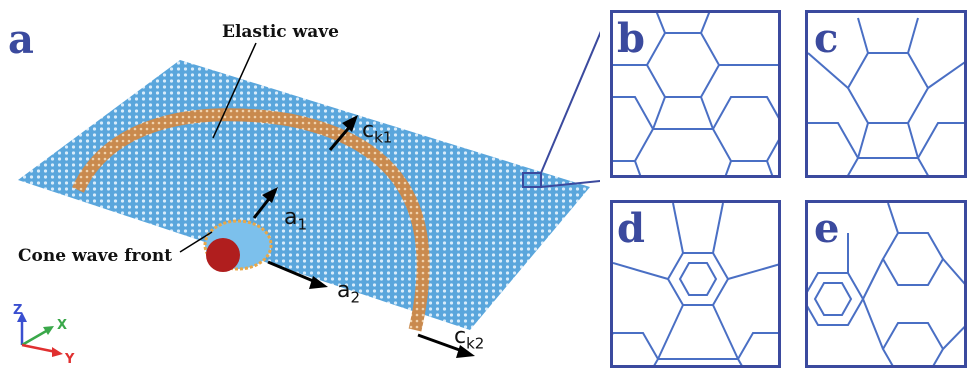  Describe the element at coordinates (631, 228) in the screenshot. I see `panel-label-d: d` at that location.